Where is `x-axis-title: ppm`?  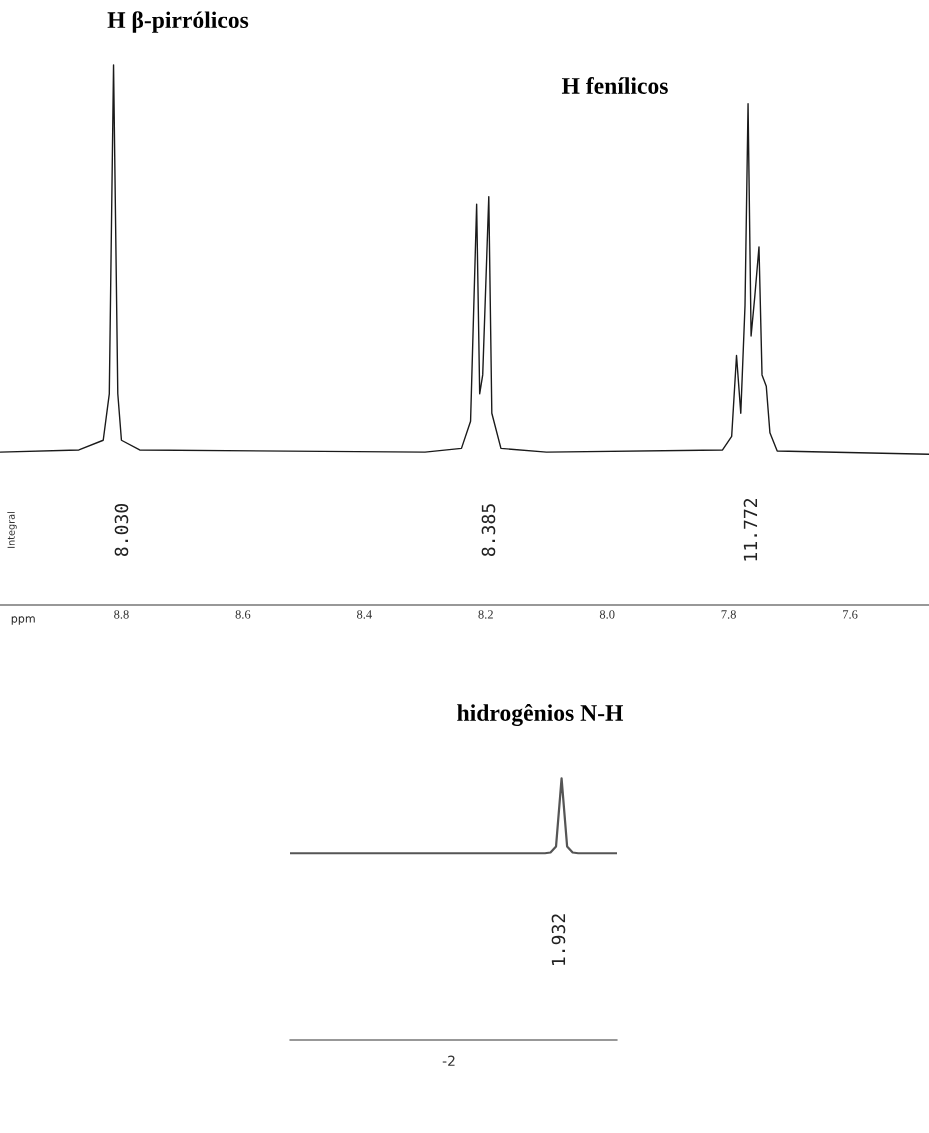 x-axis-title: ppm is located at coordinates (23, 620).